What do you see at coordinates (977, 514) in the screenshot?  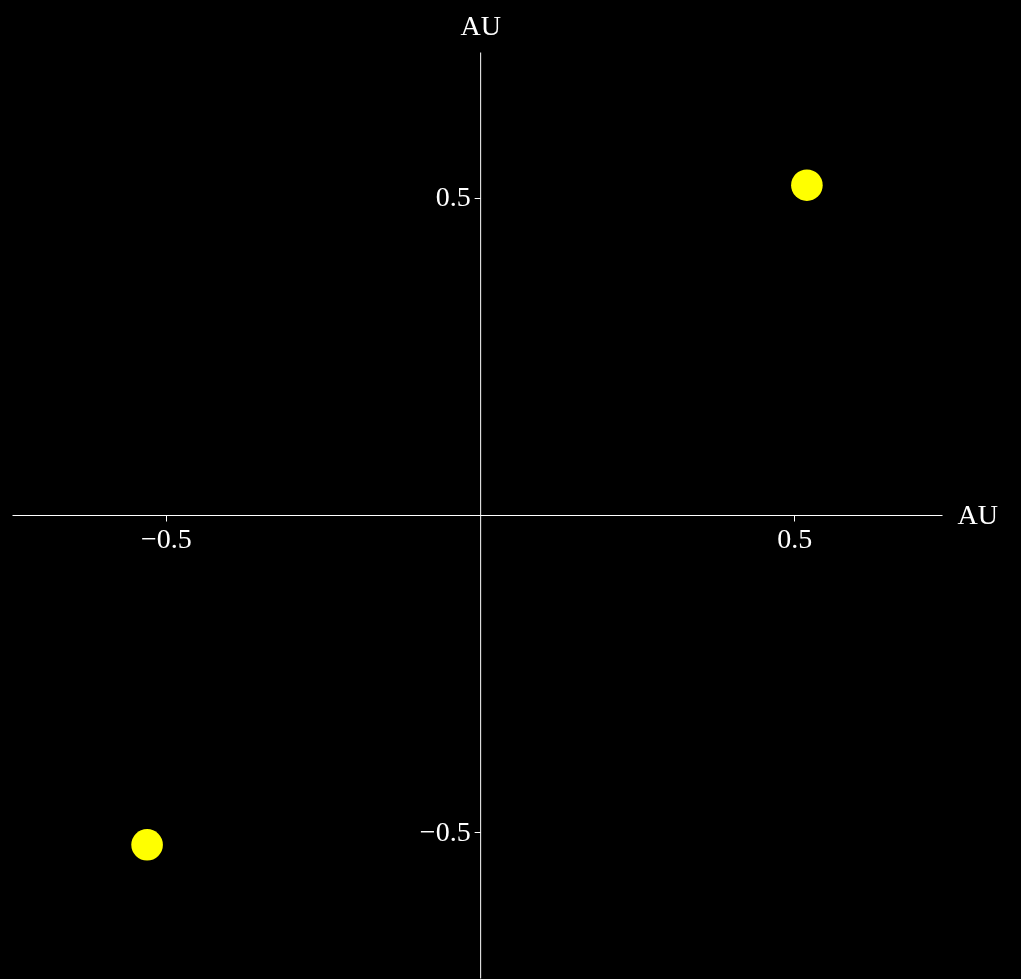 I see `x-axis-title: AU` at bounding box center [977, 514].